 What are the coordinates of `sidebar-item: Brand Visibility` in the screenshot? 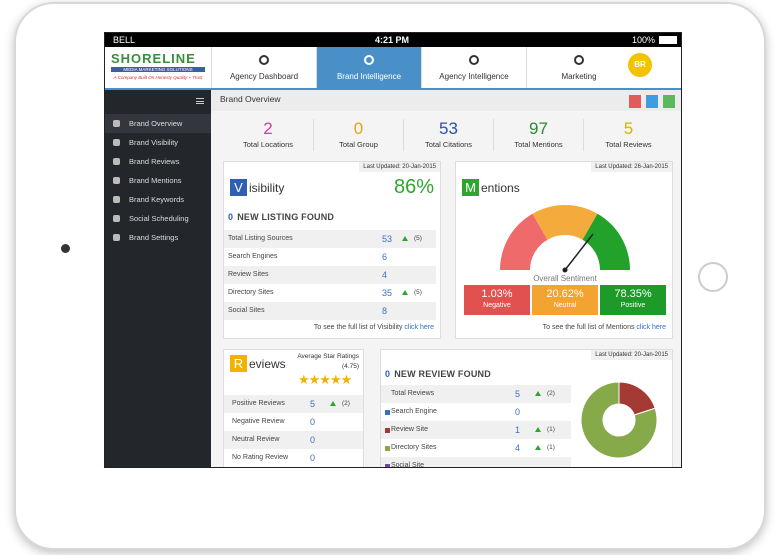 It's located at (158, 142).